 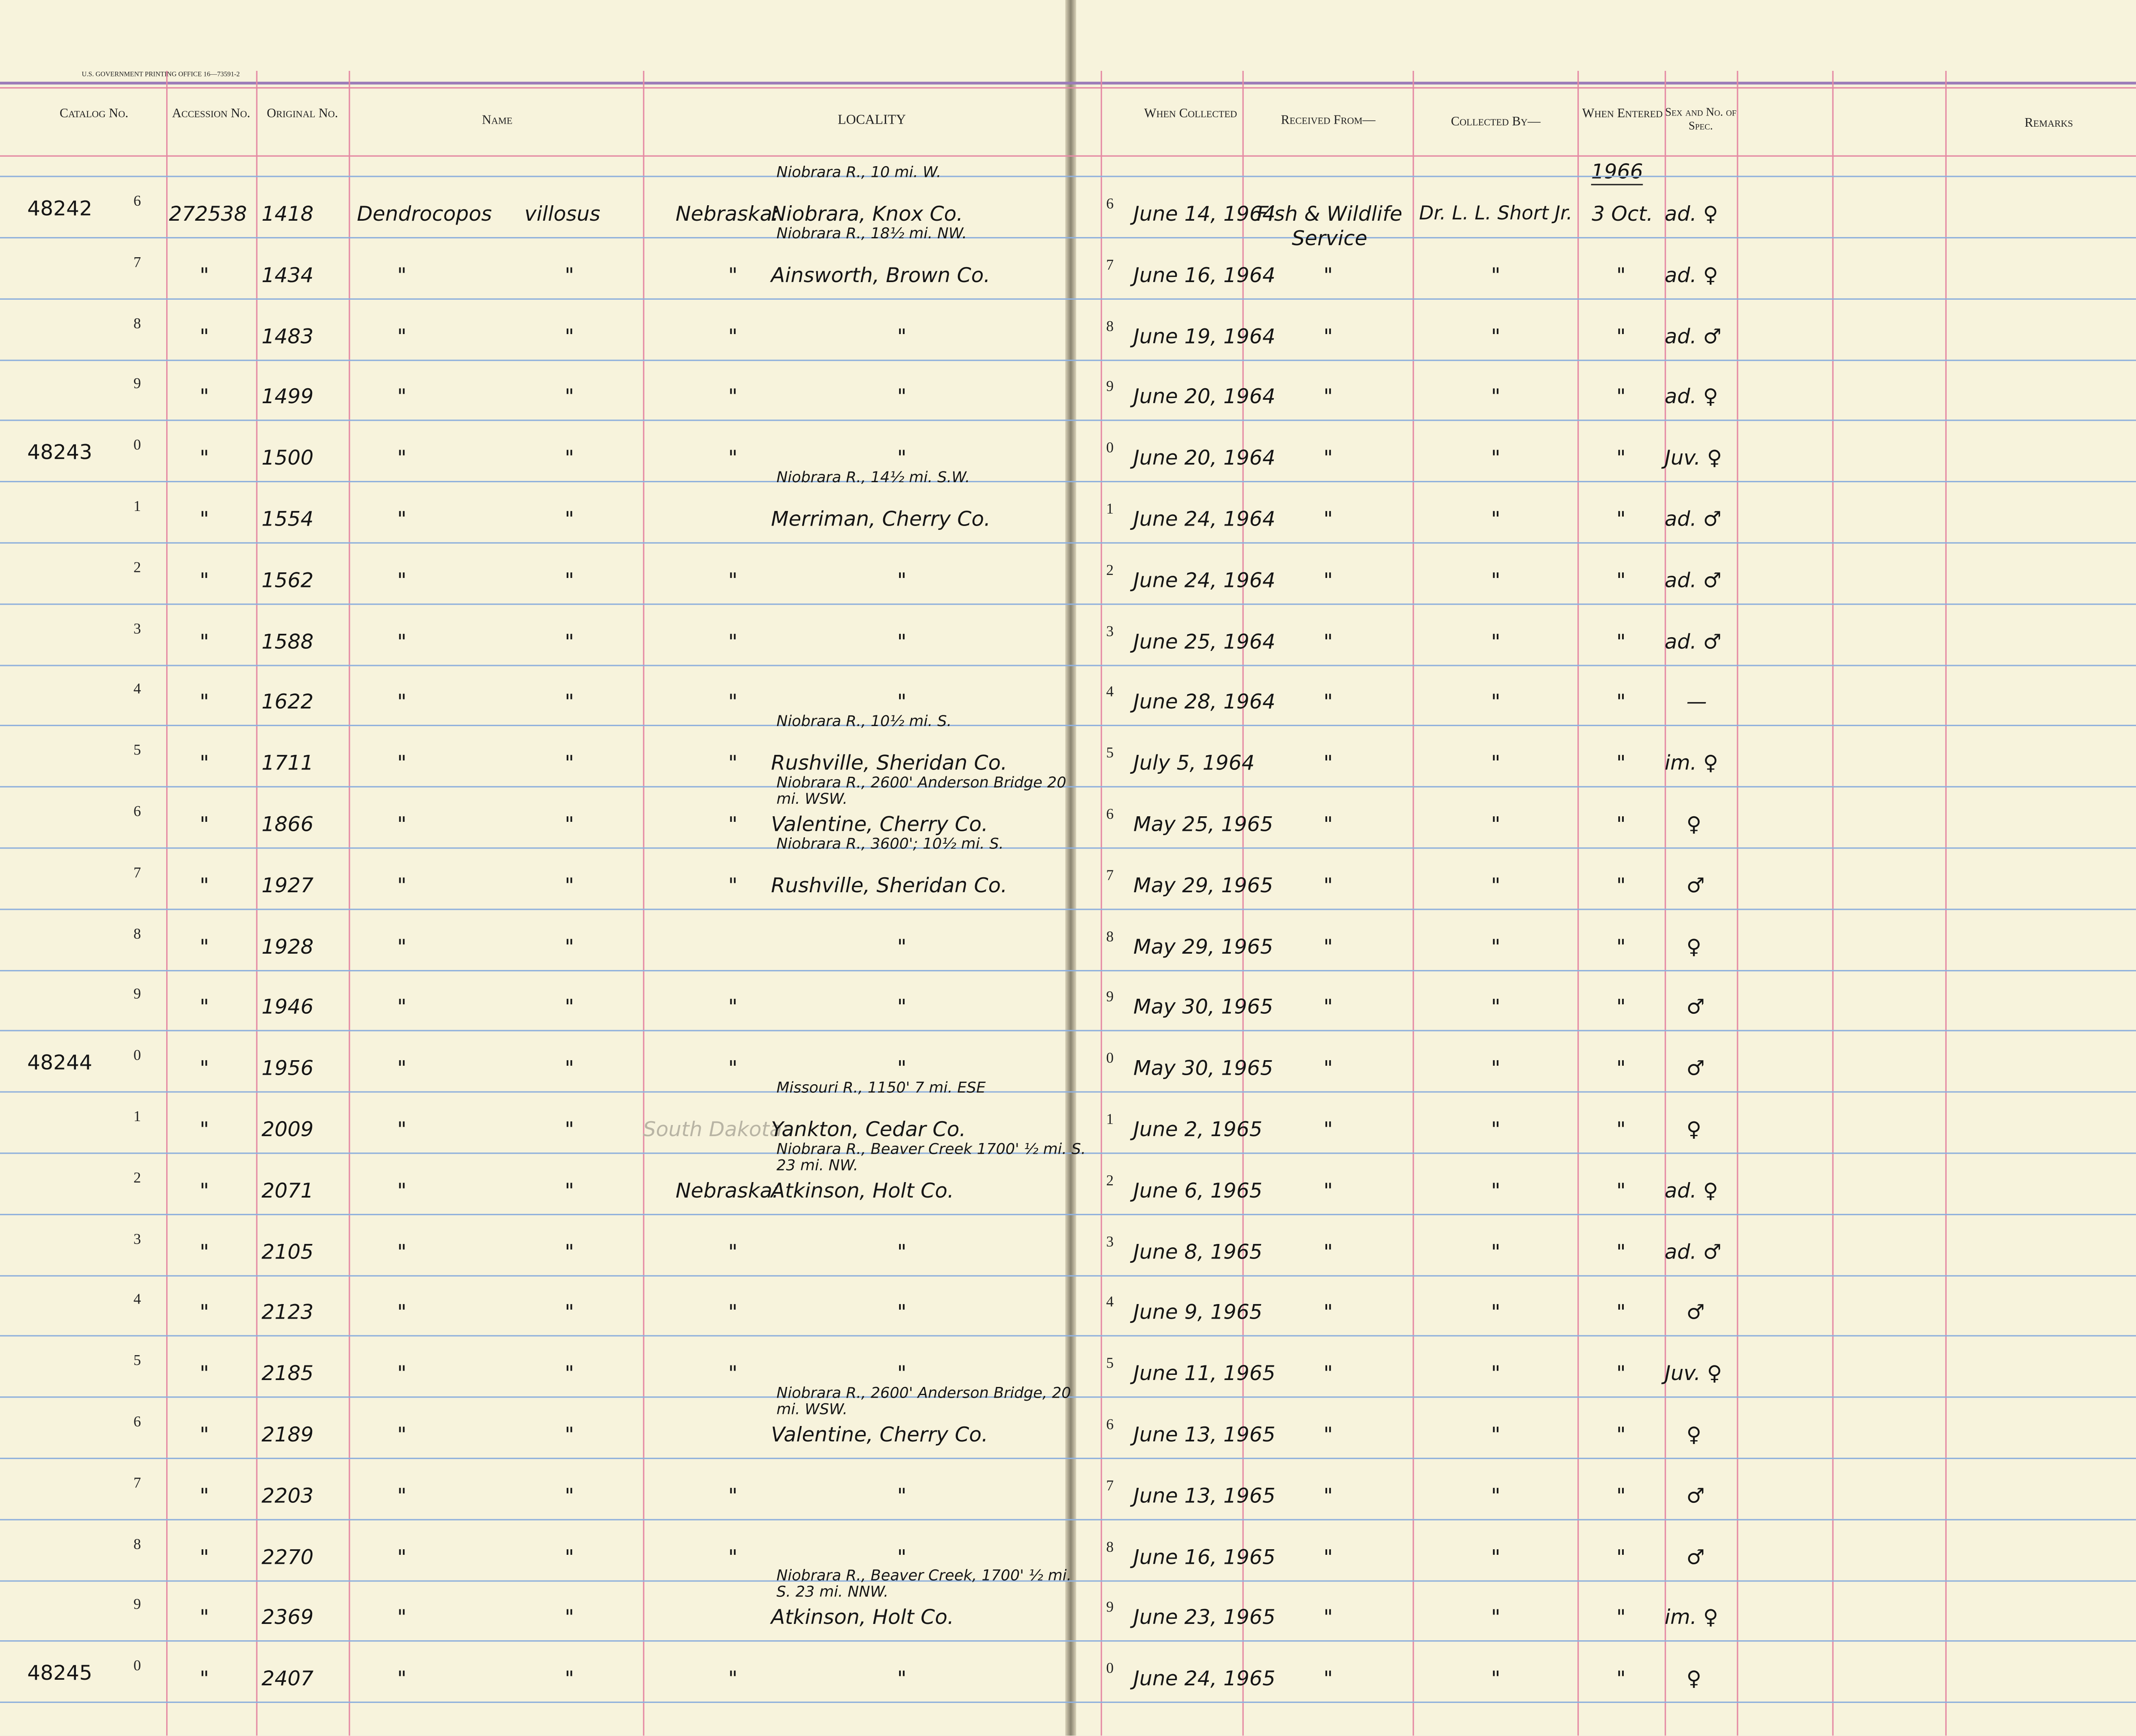 What do you see at coordinates (1496, 123) in the screenshot?
I see `header-collected-by: Collected By—` at bounding box center [1496, 123].